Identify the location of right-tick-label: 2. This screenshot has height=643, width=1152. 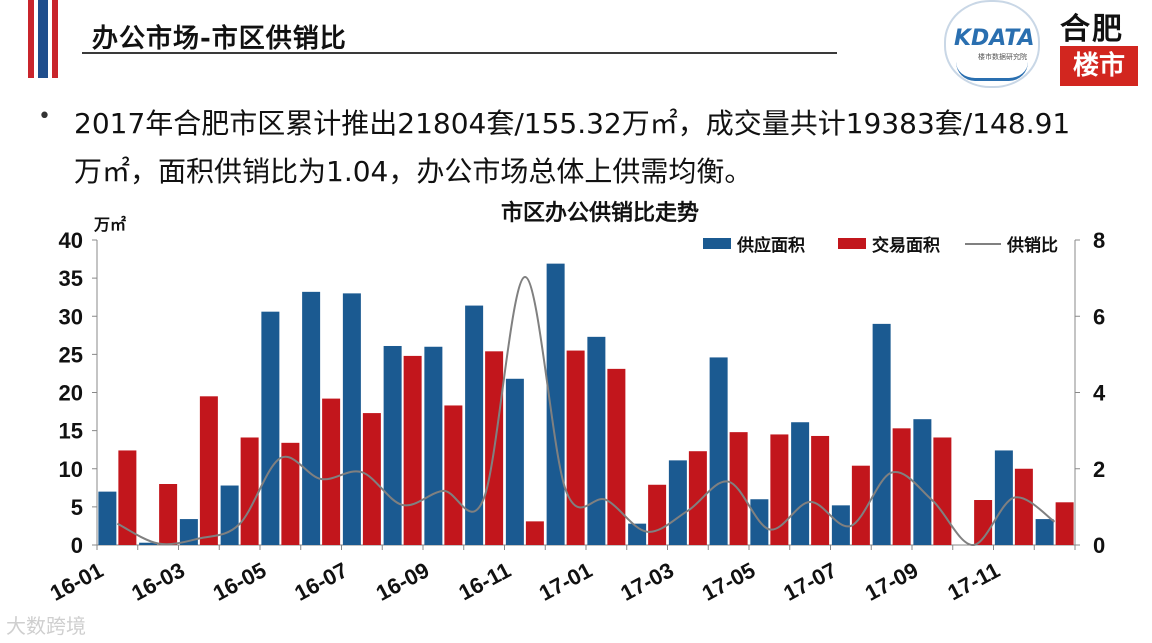
(1099, 469).